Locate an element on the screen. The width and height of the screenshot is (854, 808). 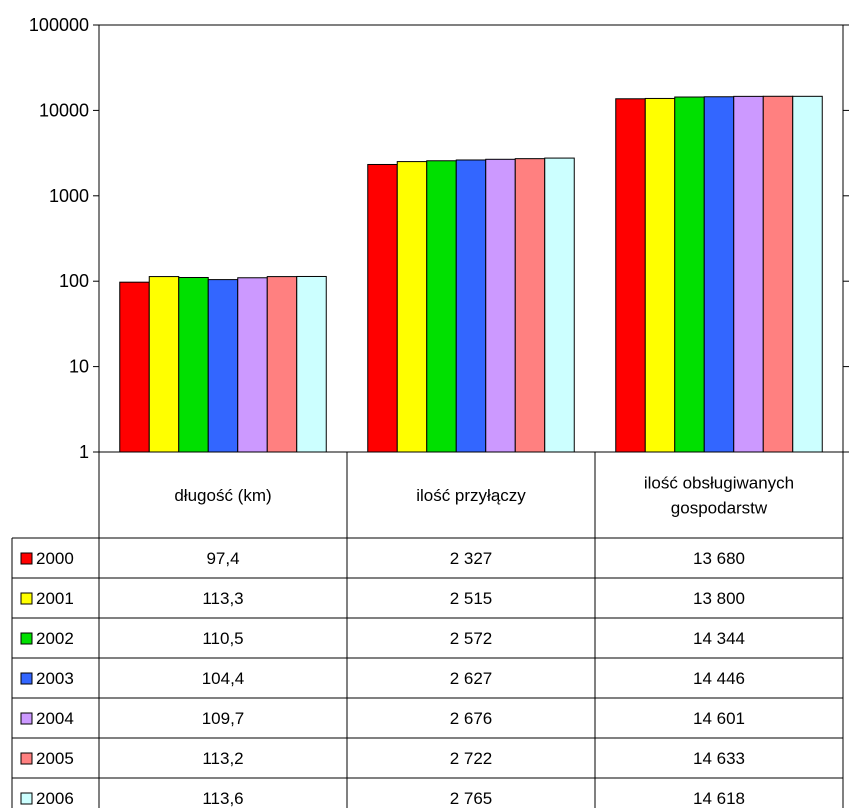
y-tick-label: 100 is located at coordinates (74, 281).